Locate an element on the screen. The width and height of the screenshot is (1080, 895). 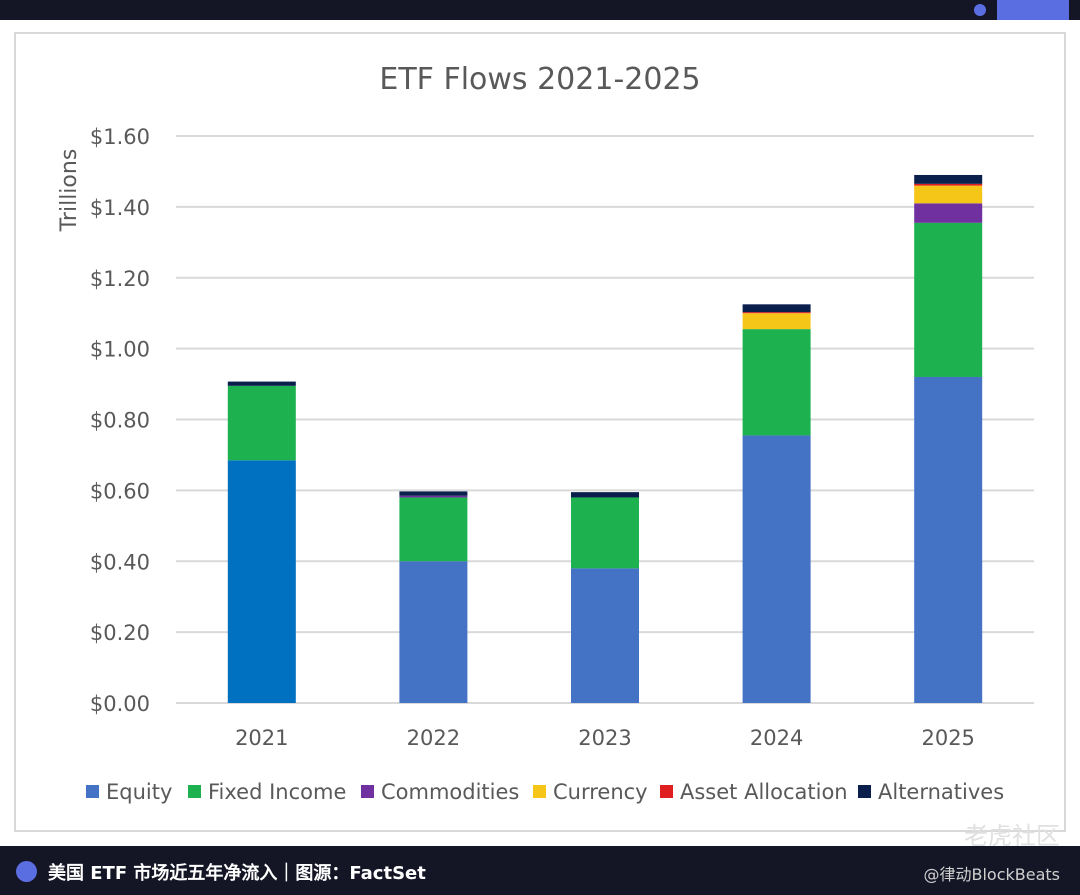
y-tick-label: $0.80 is located at coordinates (120, 421).